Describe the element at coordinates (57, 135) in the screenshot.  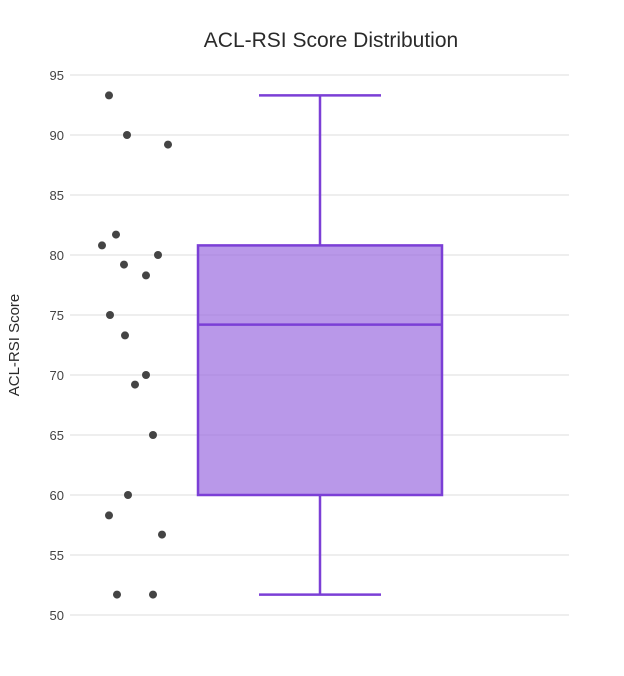
I see `y-tick-label-90: 90` at that location.